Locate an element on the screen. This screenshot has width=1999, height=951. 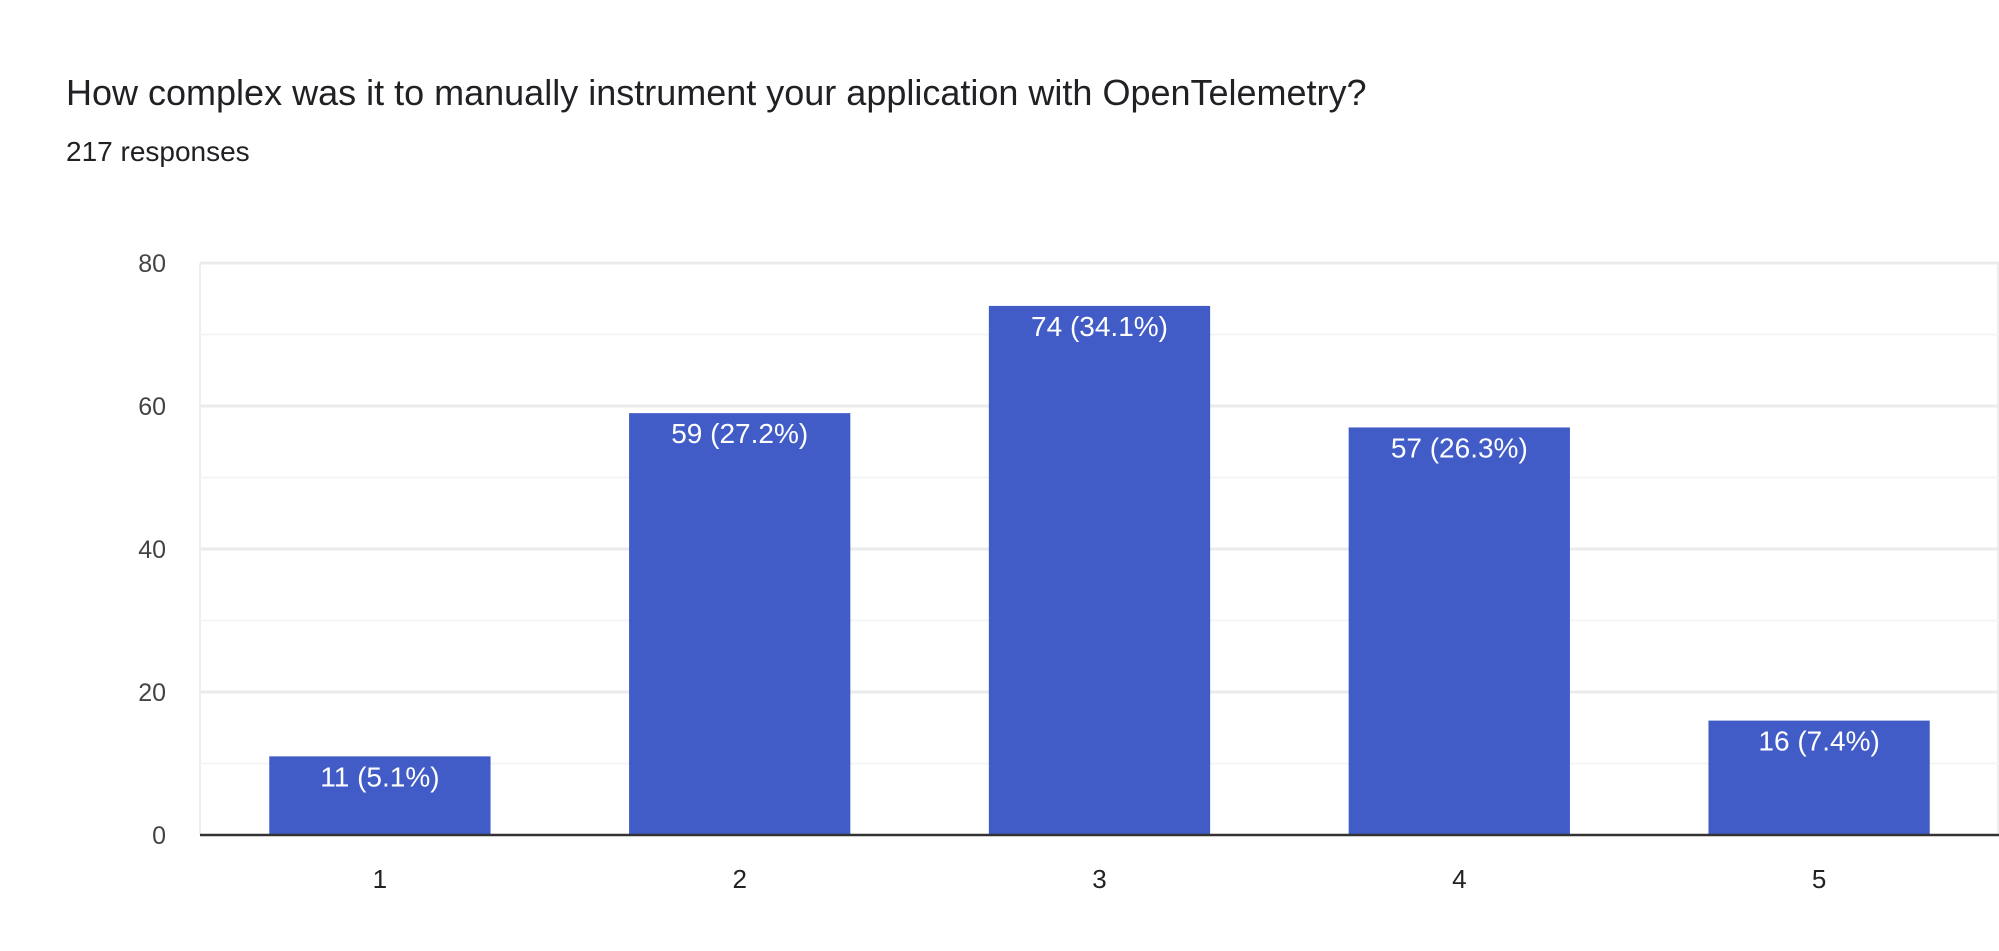
y-tick-label: 60 is located at coordinates (152, 407).